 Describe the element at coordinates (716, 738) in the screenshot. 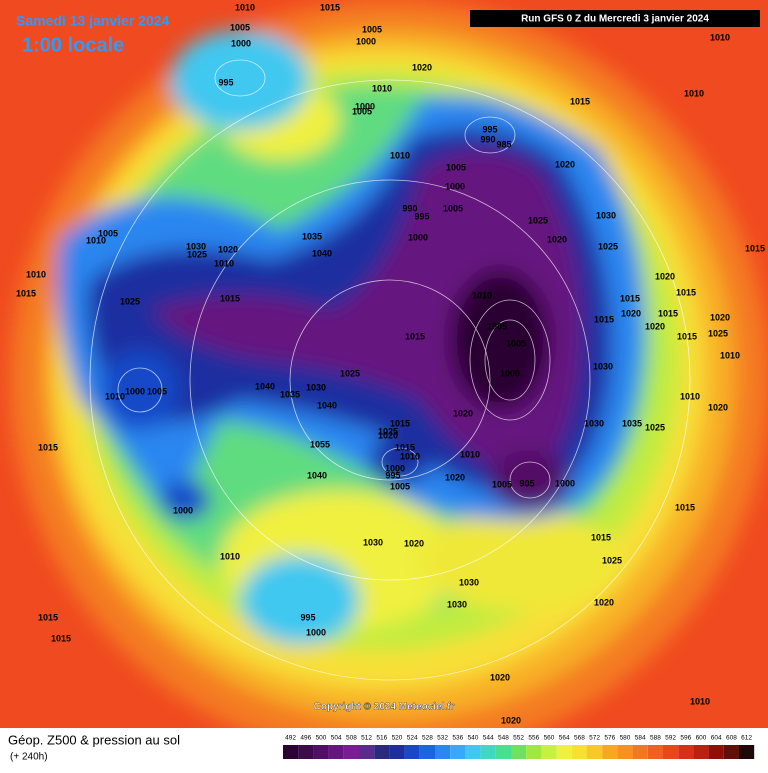

I see `legend-label: 604` at that location.